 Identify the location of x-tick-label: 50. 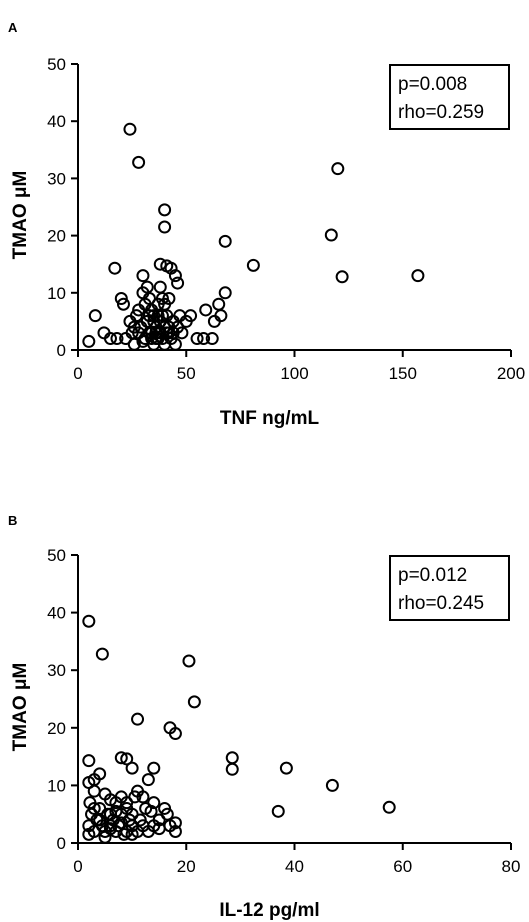
(186, 373).